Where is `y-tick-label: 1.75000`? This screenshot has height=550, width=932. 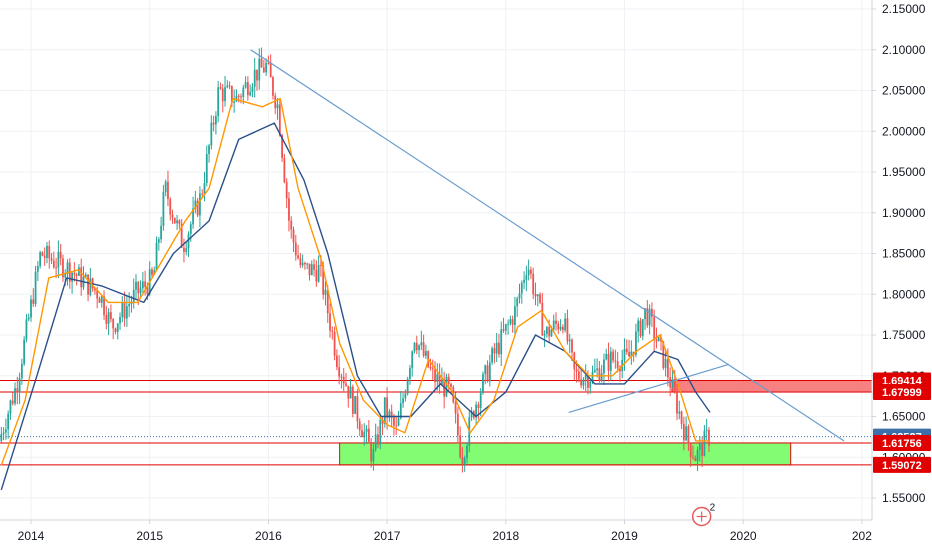 y-tick-label: 1.75000 is located at coordinates (904, 335).